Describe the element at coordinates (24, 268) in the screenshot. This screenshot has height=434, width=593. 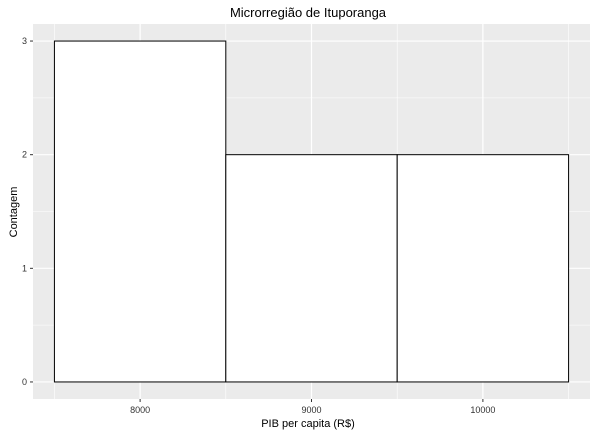
I see `y-tick-label: 1` at that location.